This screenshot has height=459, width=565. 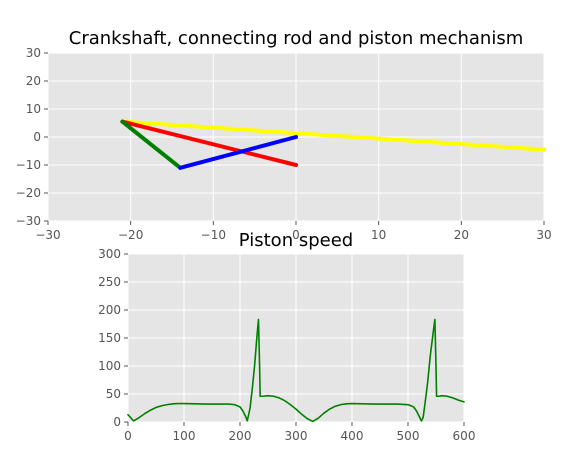 I want to click on piston-speed-series, so click(x=296, y=370).